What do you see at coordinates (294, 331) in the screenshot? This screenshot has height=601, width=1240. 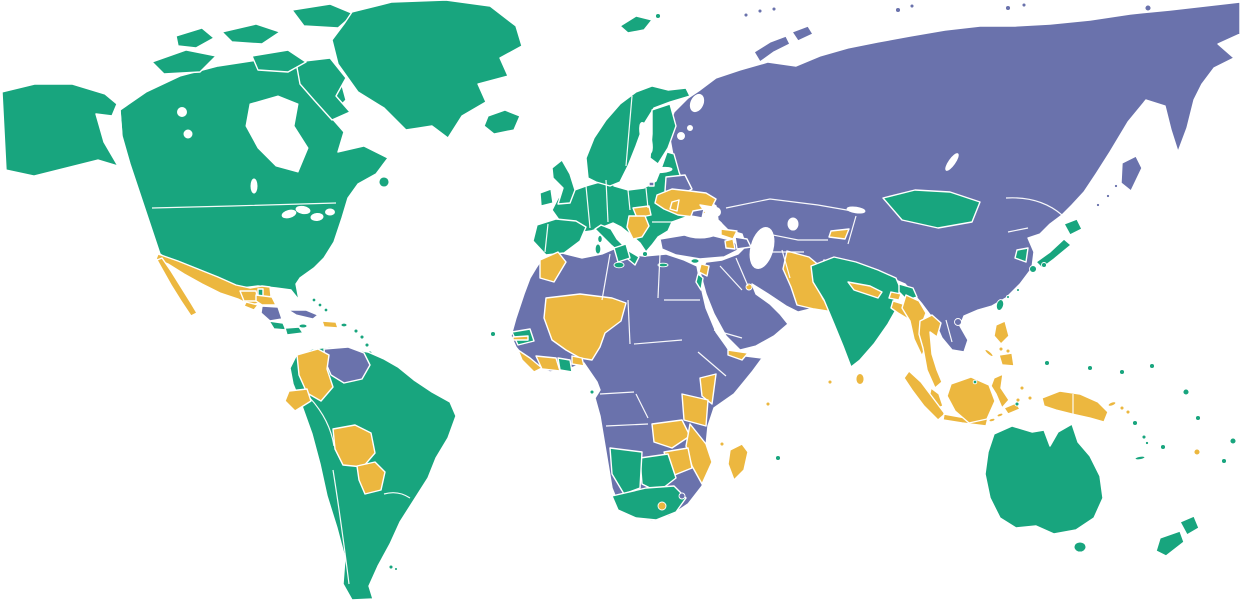 I see `region-panama` at bounding box center [294, 331].